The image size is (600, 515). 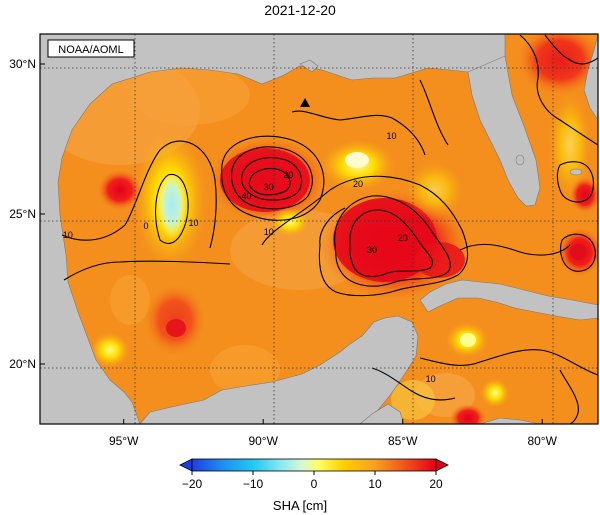 What do you see at coordinates (186, 465) in the screenshot?
I see `colorbar-low-arrow` at bounding box center [186, 465].